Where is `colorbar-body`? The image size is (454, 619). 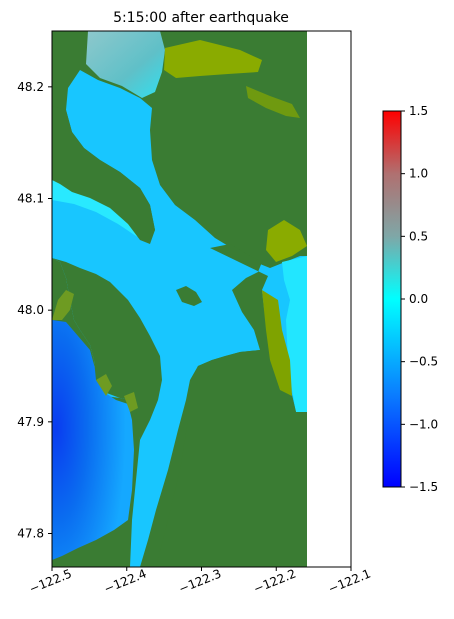 colorbar-body is located at coordinates (392, 299).